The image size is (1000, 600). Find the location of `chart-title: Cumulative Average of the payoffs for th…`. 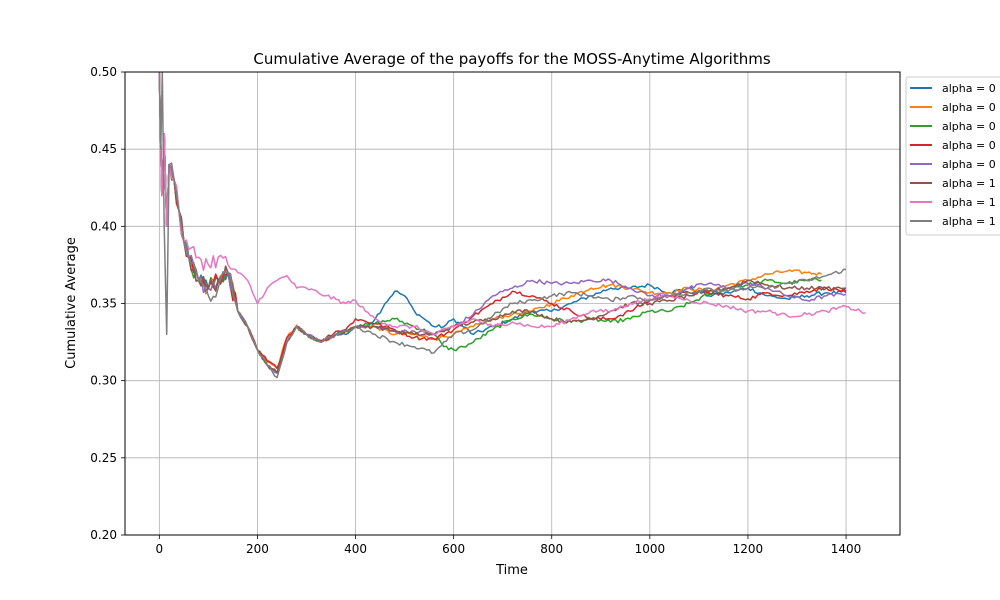

chart-title: Cumulative Average of the payoffs for th… is located at coordinates (511, 59).